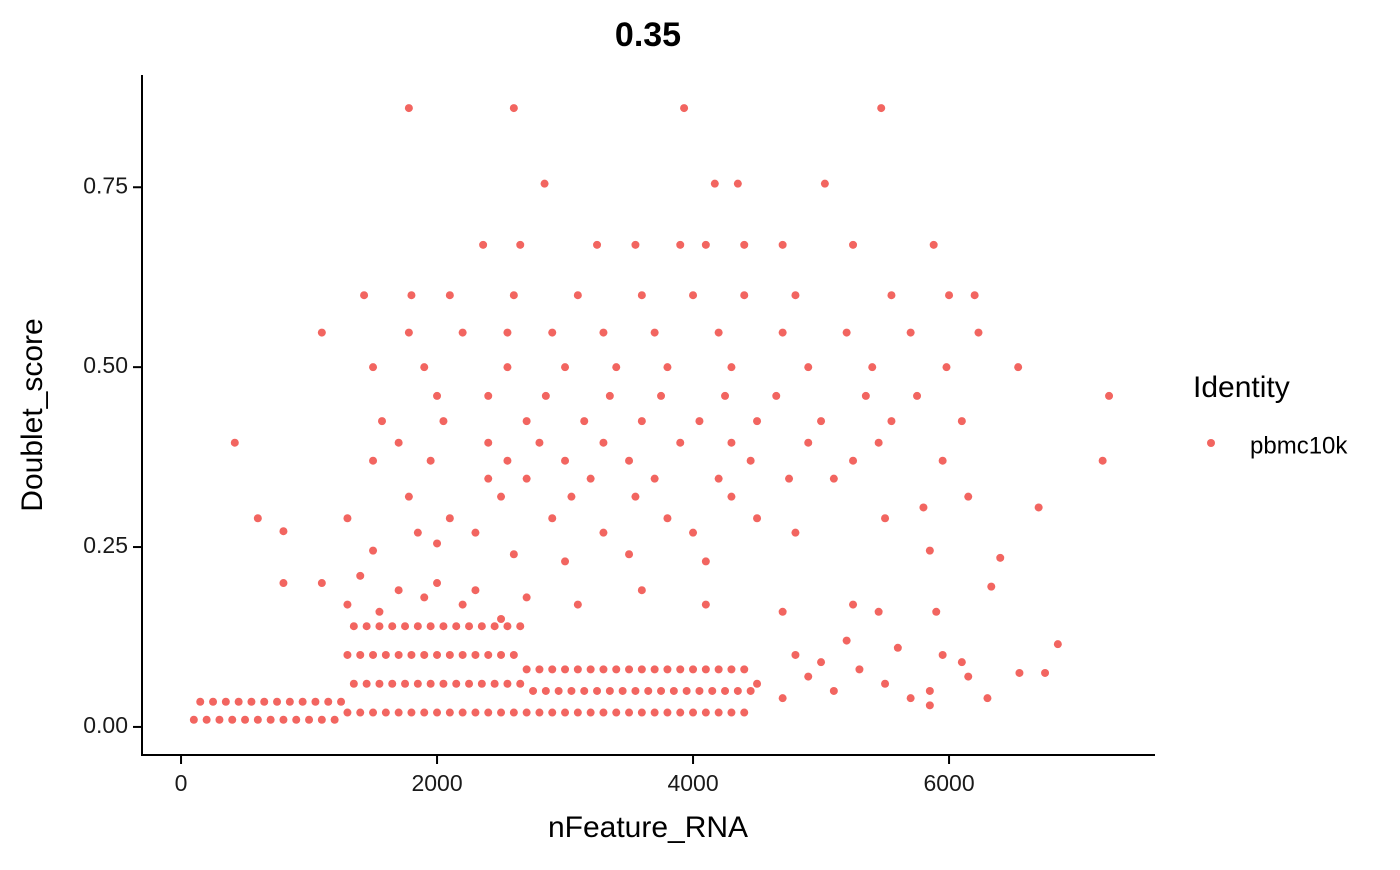 The width and height of the screenshot is (1400, 870). I want to click on chart-title: 0.35, so click(648, 35).